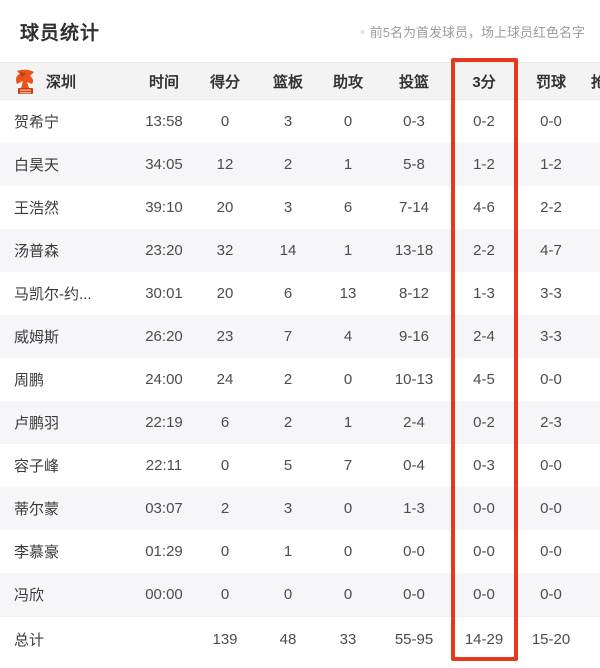 The image size is (600, 668). What do you see at coordinates (300, 379) in the screenshot?
I see `table-row: 周鹏 24:00 24 2 0 10-13 4-5 0-0` at bounding box center [300, 379].